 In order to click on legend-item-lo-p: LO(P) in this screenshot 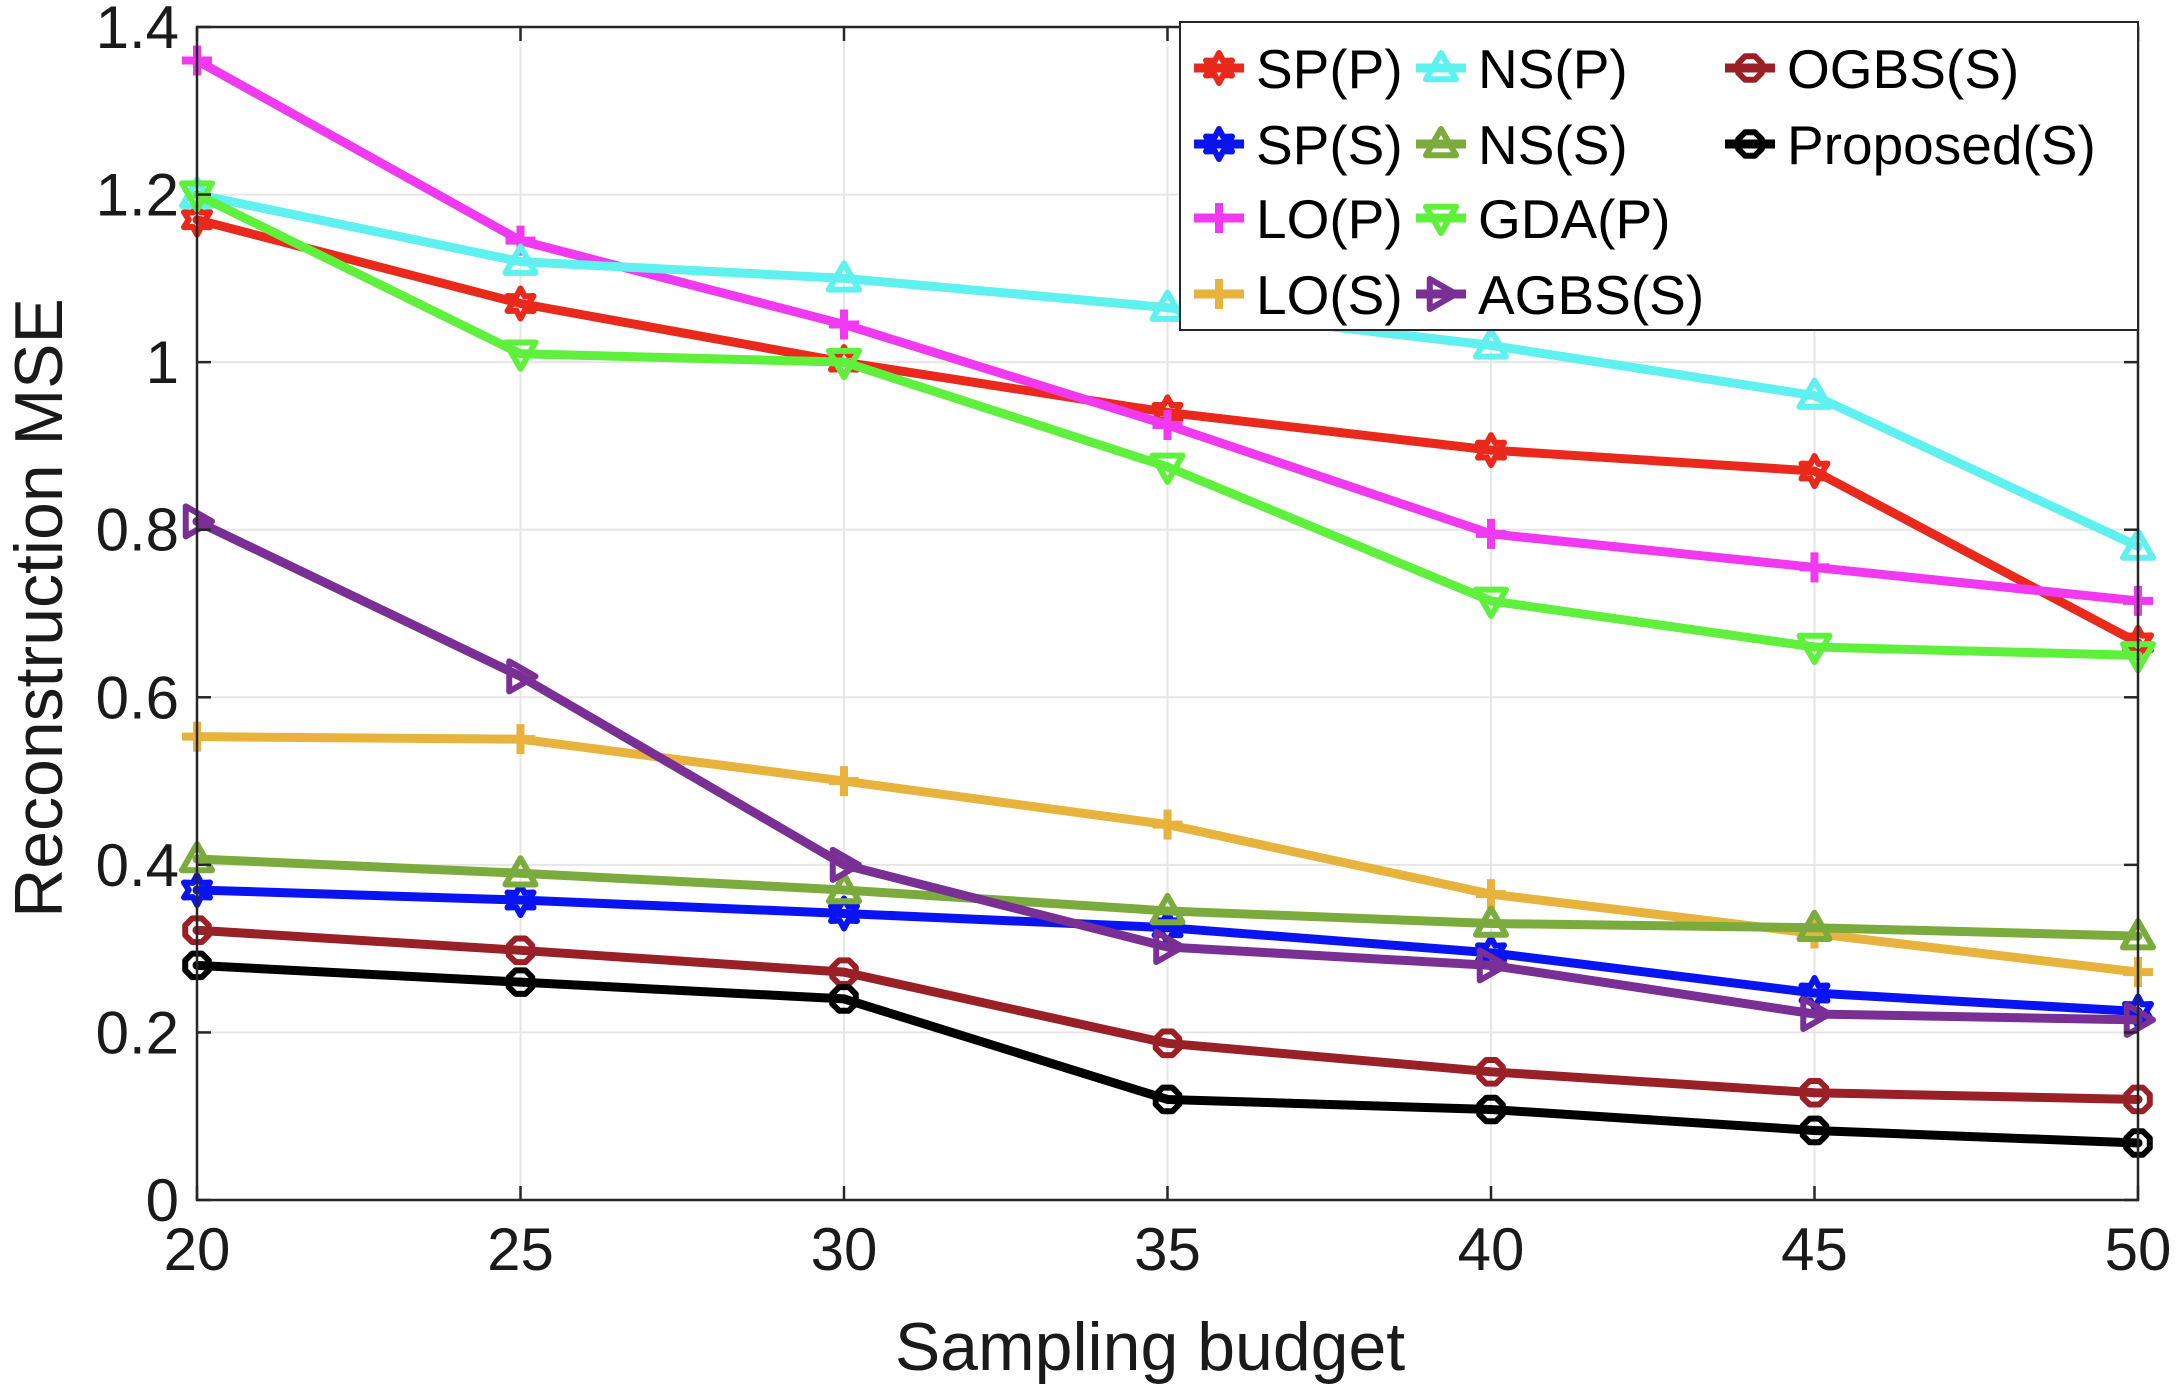, I will do `click(1298, 219)`.